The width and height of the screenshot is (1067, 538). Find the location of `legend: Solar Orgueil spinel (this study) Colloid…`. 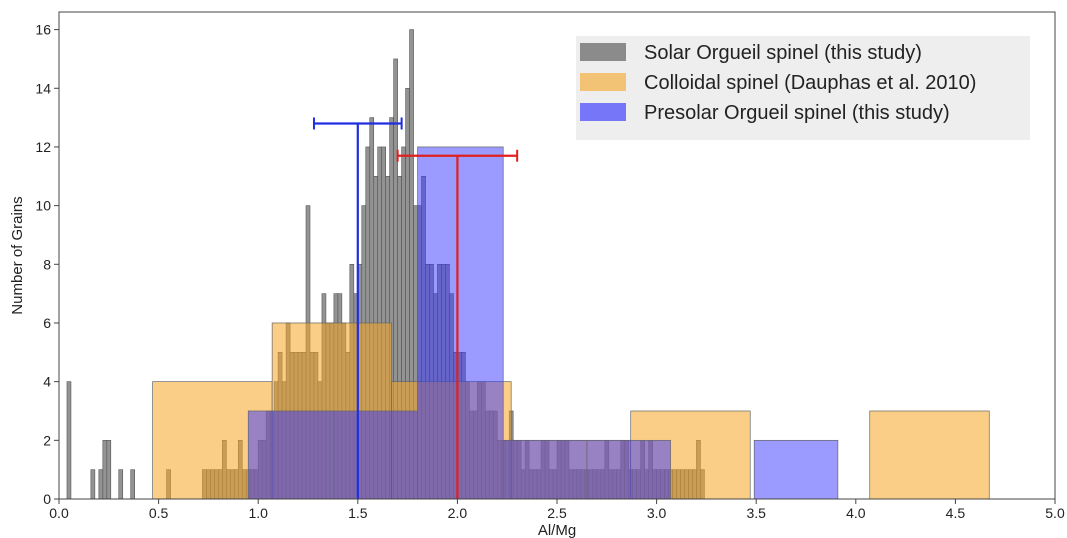

legend: Solar Orgueil spinel (this study) Colloid… is located at coordinates (803, 88).